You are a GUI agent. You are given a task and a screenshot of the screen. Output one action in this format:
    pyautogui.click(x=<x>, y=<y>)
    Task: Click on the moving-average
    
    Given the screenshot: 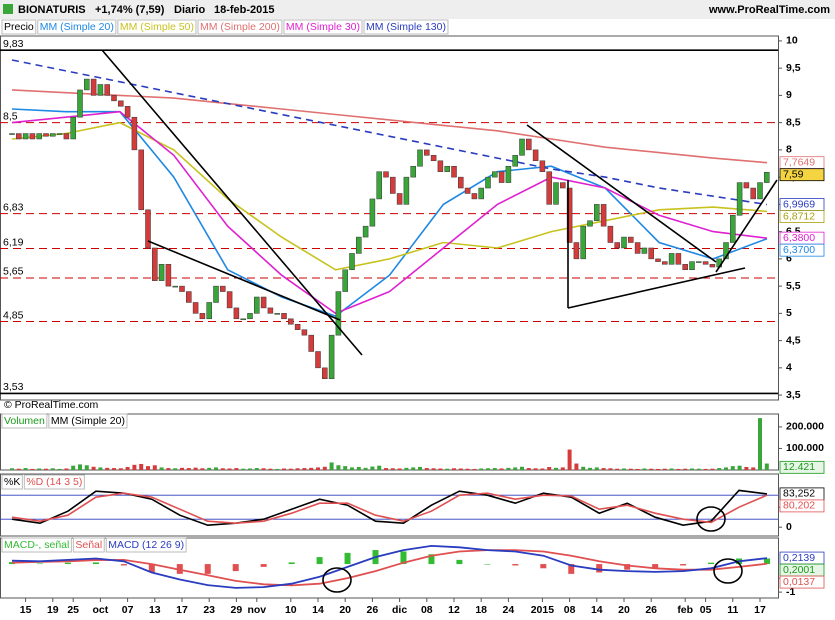 What is the action you would take?
    pyautogui.click(x=389, y=126)
    